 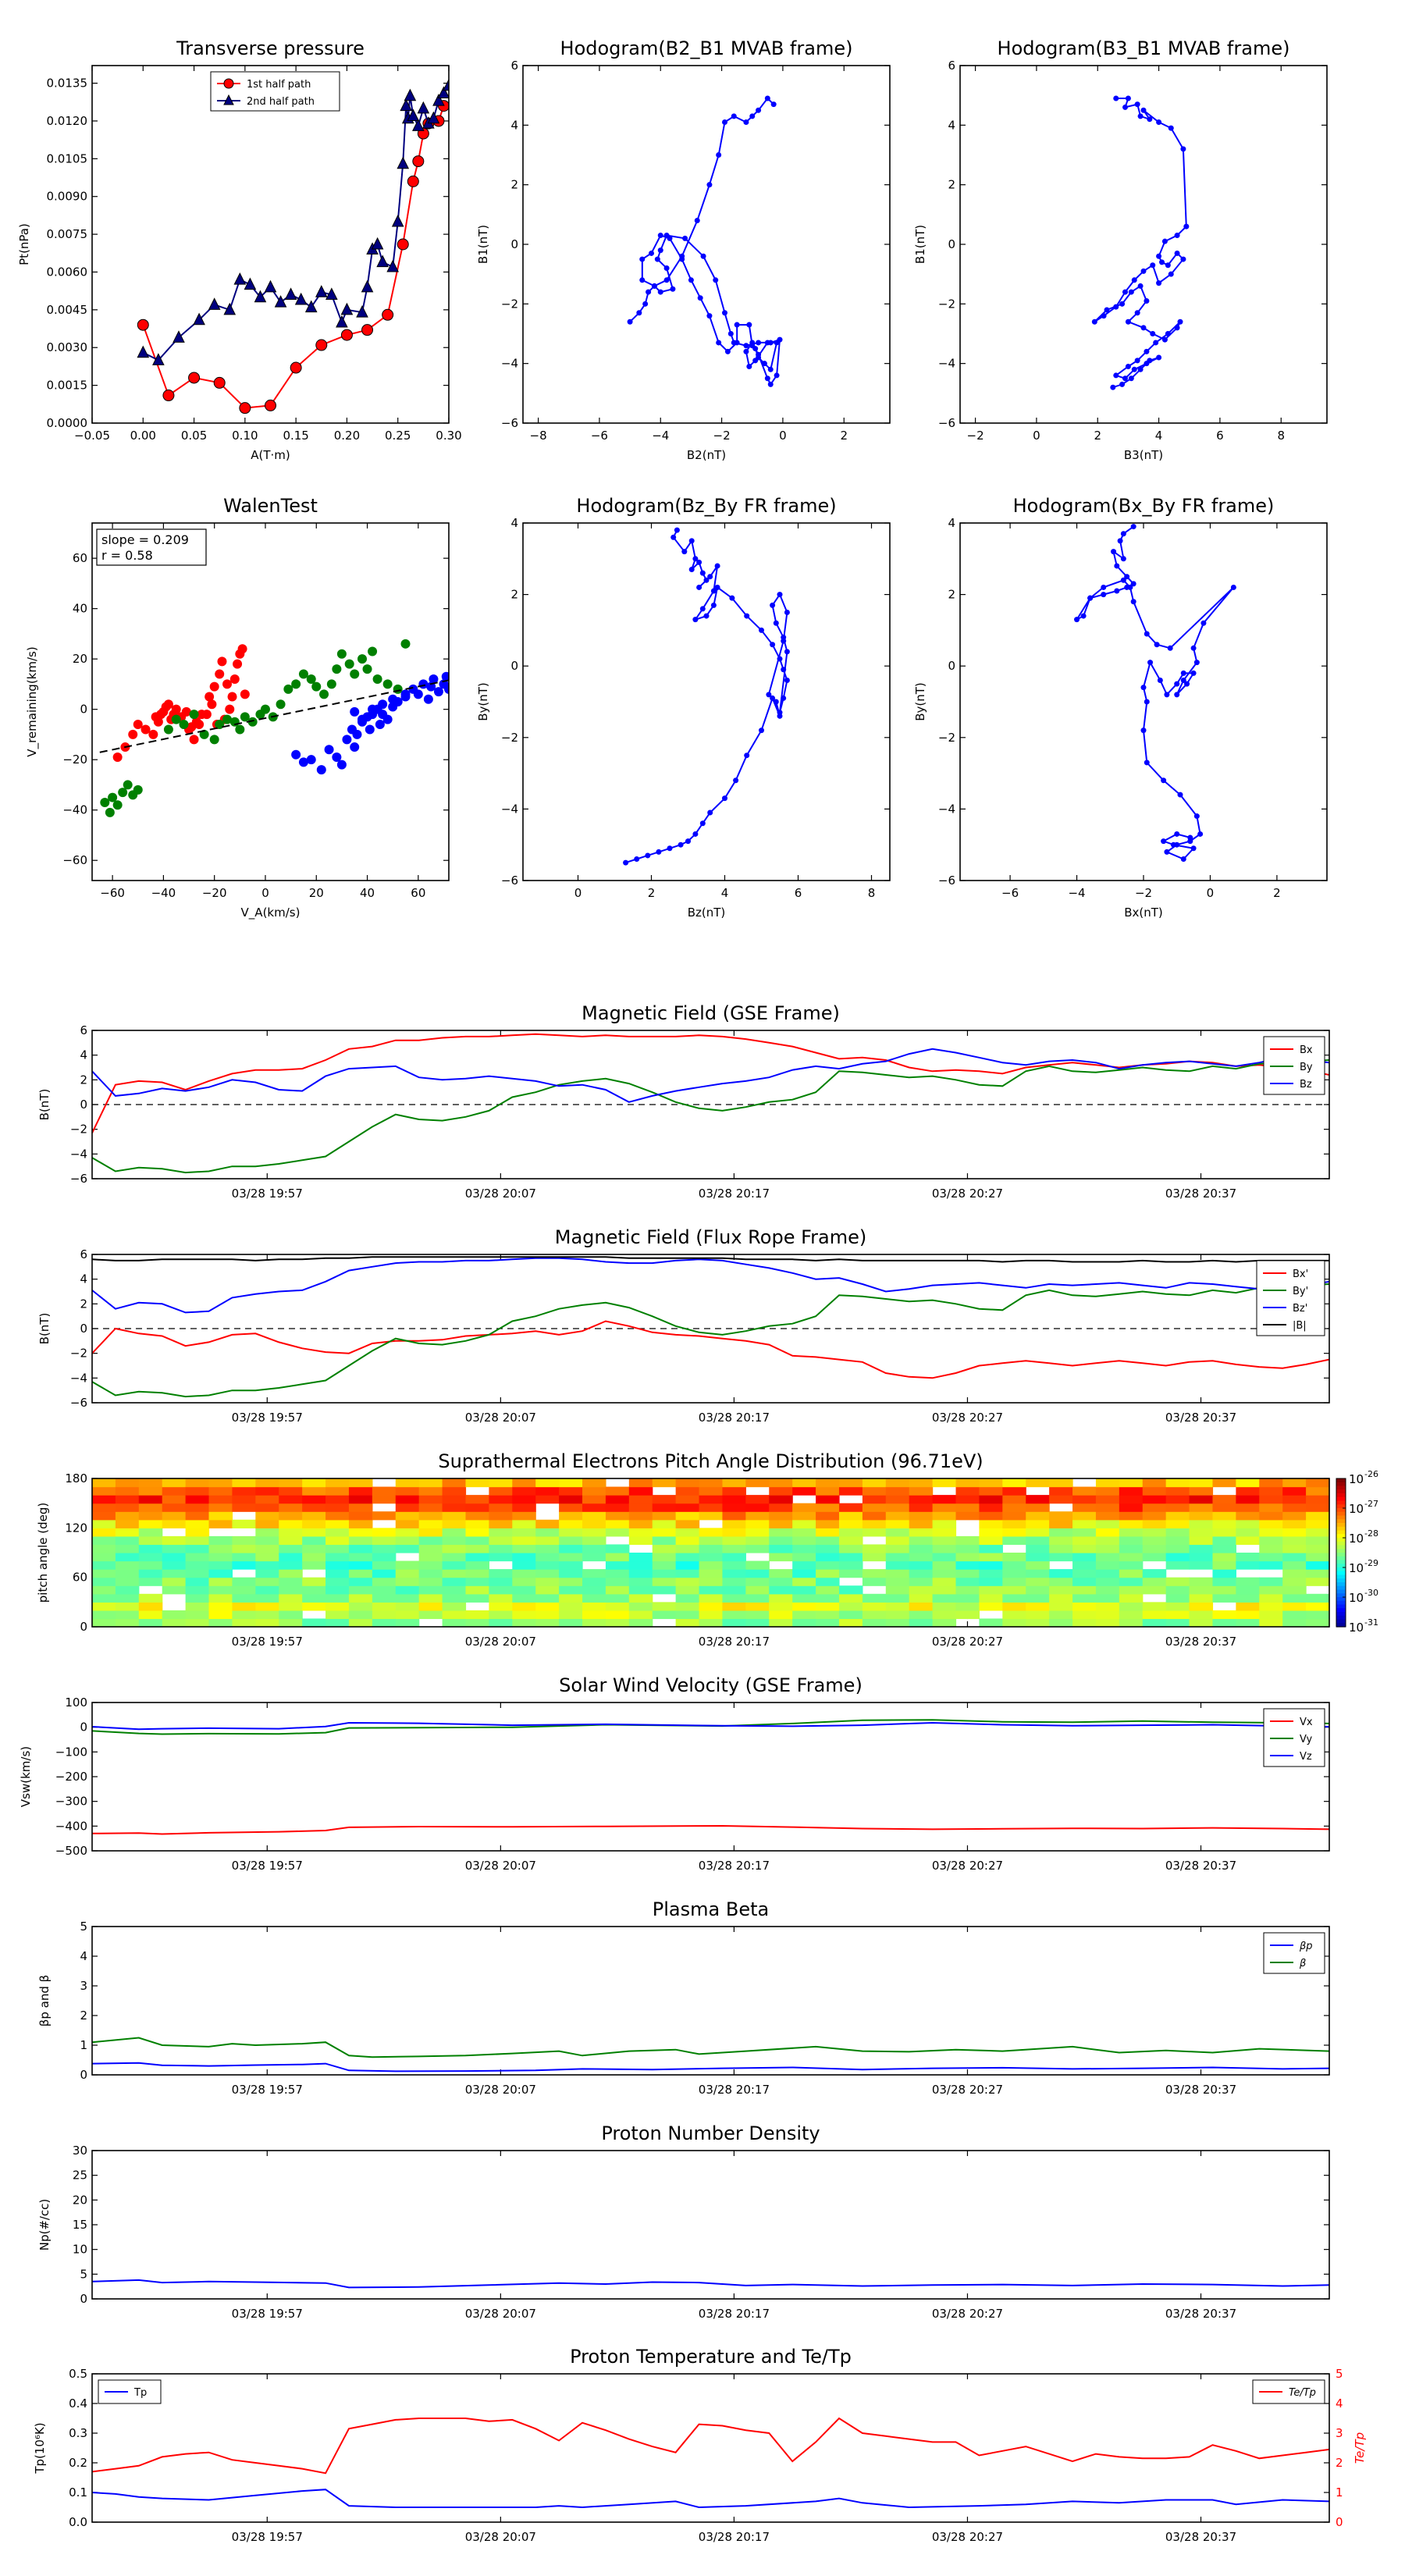 I want to click on series-line-Vx, so click(x=711, y=1829).